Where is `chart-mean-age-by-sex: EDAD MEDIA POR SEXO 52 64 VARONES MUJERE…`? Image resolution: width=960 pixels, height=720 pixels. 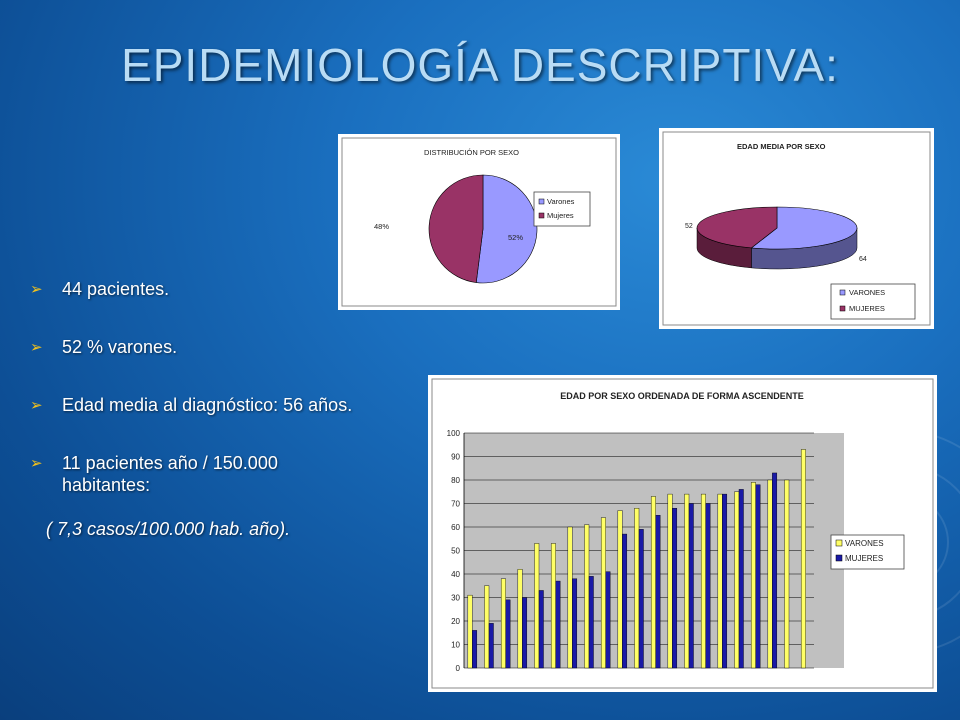
chart-mean-age-by-sex: EDAD MEDIA POR SEXO 52 64 VARONES MUJERE… is located at coordinates (796, 228).